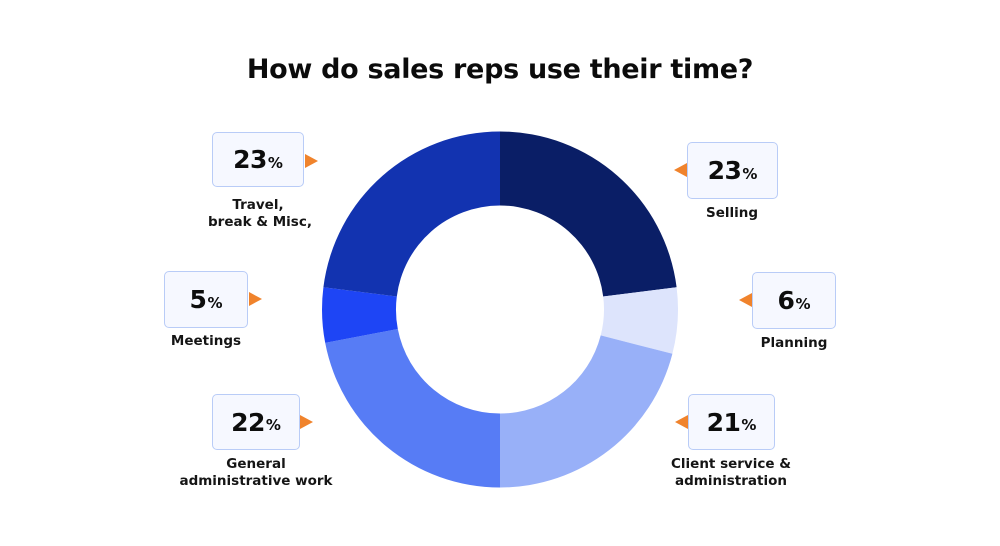  I want to click on callout-card-general-admin: 22%, so click(256, 422).